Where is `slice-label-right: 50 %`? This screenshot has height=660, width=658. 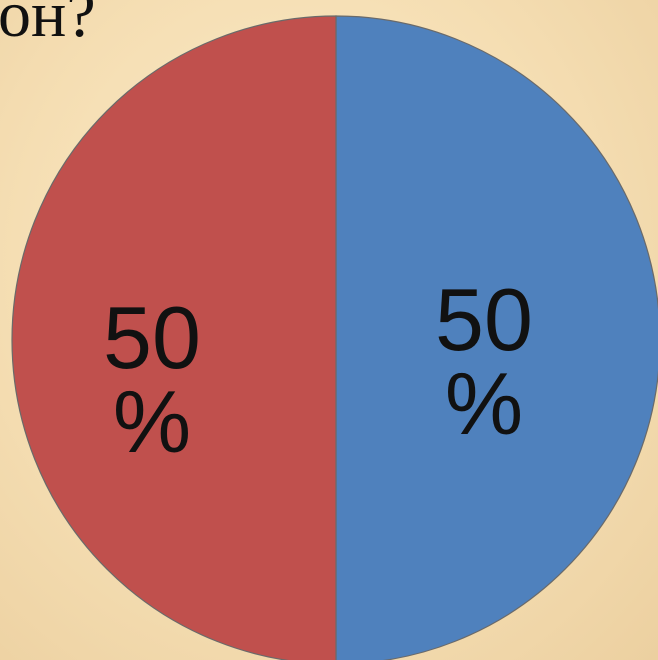 slice-label-right: 50 % is located at coordinates (484, 361).